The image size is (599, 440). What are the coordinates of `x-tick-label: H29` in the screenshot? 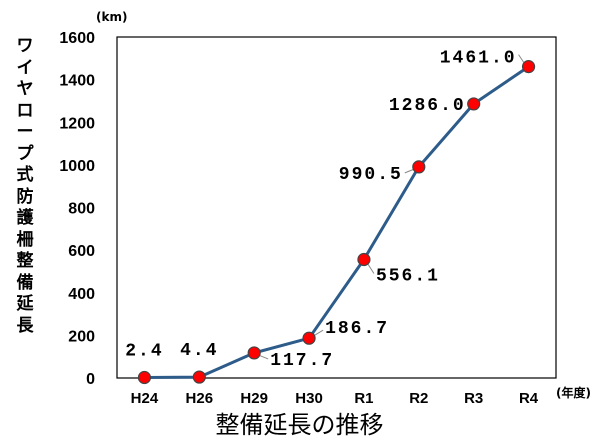 It's located at (254, 398).